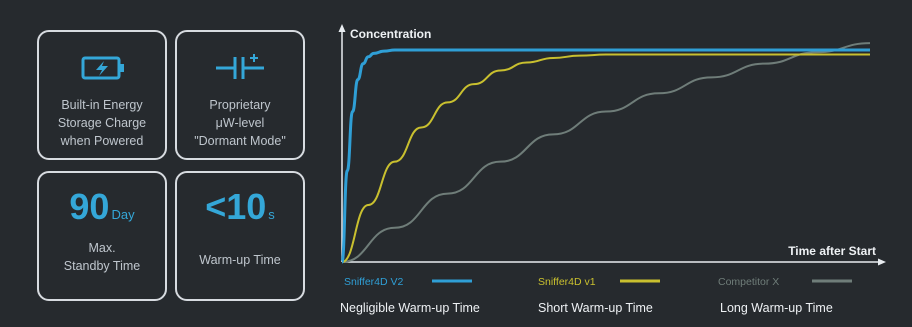 The width and height of the screenshot is (912, 327). What do you see at coordinates (832, 251) in the screenshot?
I see `x-axis-label: Time after Start` at bounding box center [832, 251].